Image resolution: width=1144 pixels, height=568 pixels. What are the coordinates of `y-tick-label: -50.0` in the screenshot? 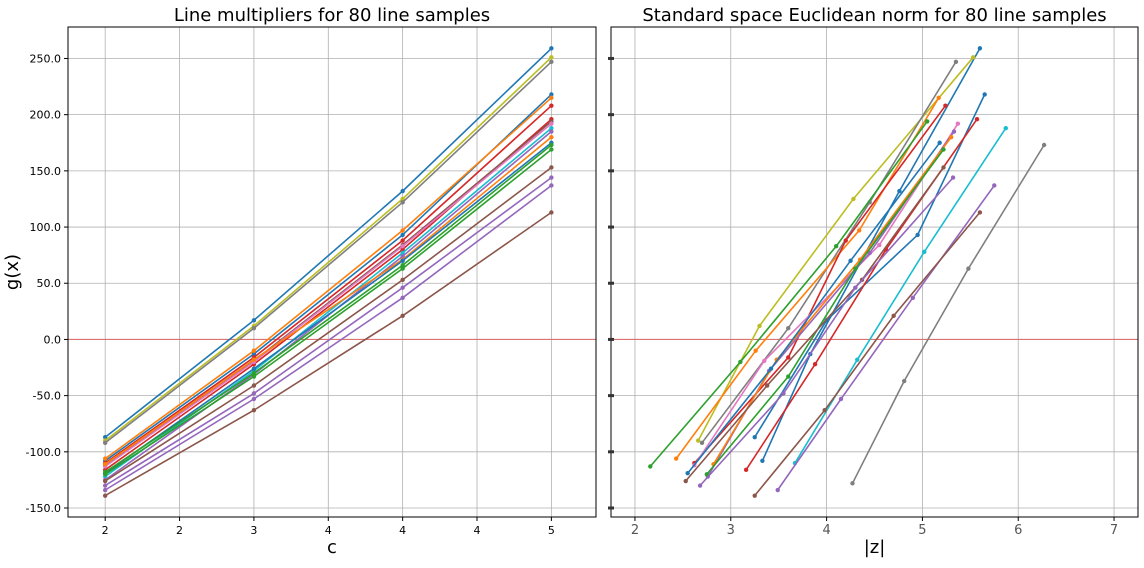 It's located at (47, 396).